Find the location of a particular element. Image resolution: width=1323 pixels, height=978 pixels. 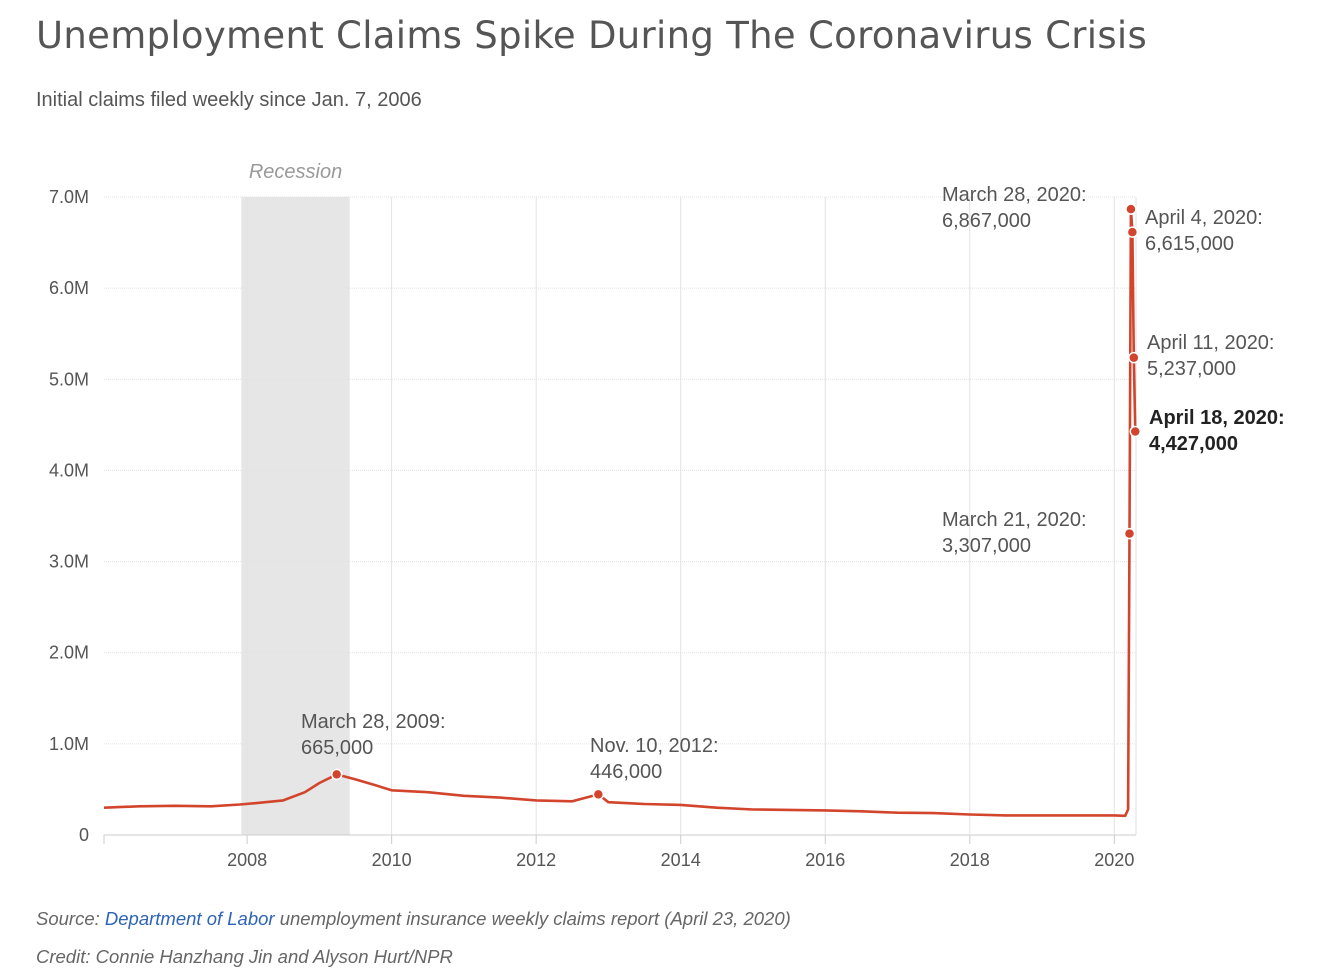

source-link: Department of Labor is located at coordinates (189, 918).